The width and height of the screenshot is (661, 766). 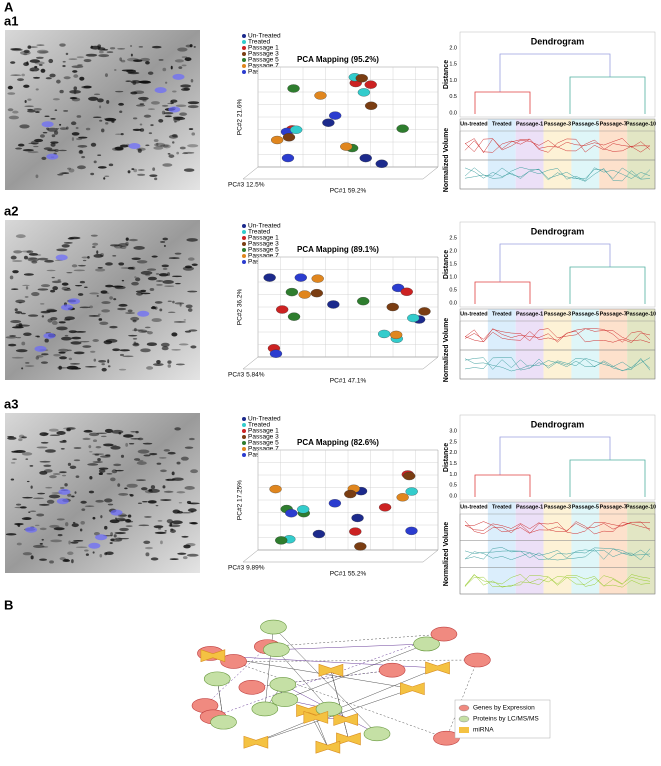 I want to click on pca-floor, so click(x=340, y=556).